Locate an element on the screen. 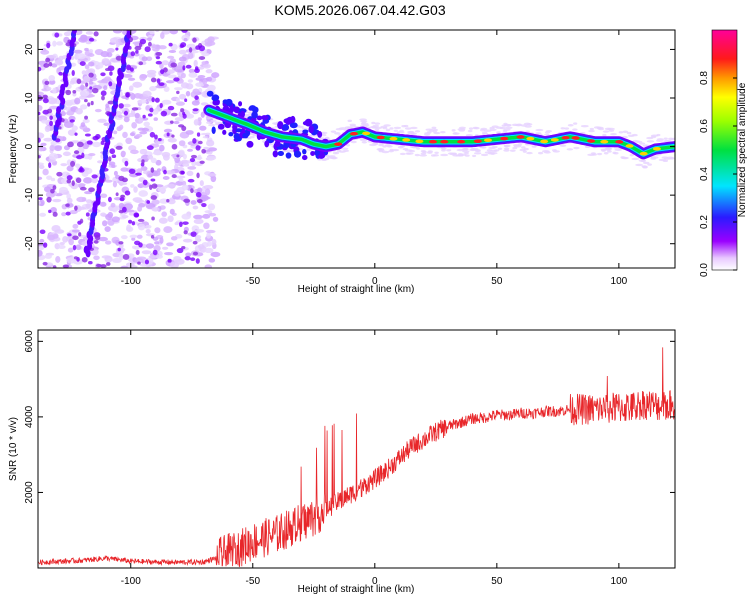 This screenshot has width=750, height=600. x-tick-label: 50 is located at coordinates (497, 281).